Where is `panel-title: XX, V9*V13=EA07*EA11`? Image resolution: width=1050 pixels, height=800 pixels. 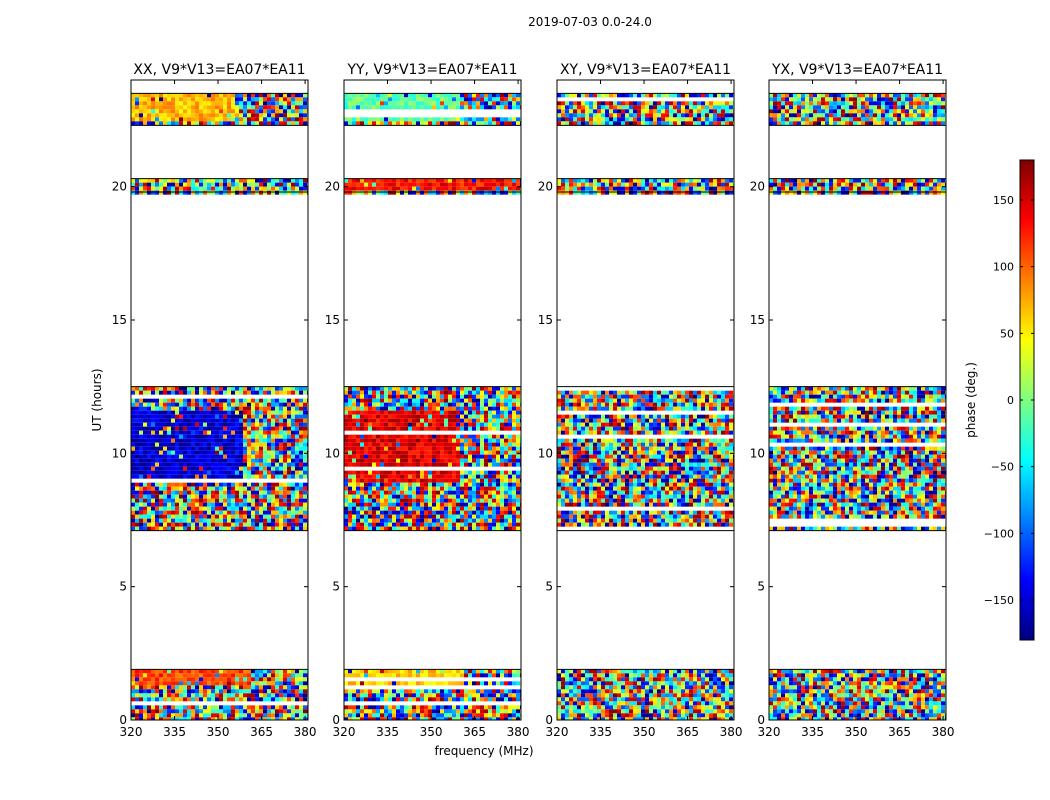
panel-title: XX, V9*V13=EA07*EA11 is located at coordinates (219, 70).